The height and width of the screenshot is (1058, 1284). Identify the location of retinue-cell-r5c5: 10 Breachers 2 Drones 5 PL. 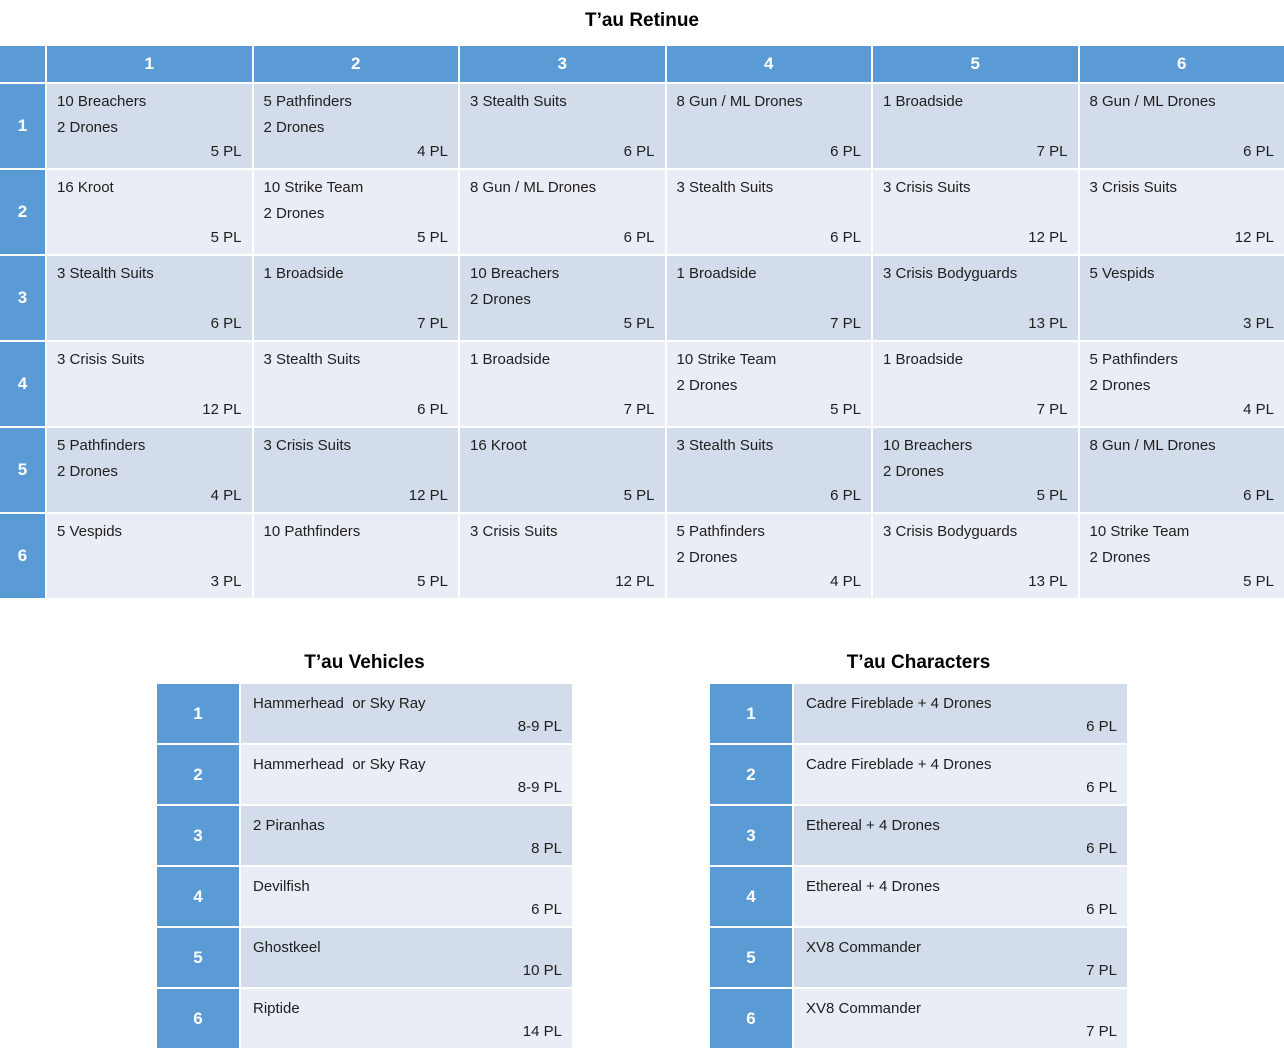
(975, 470).